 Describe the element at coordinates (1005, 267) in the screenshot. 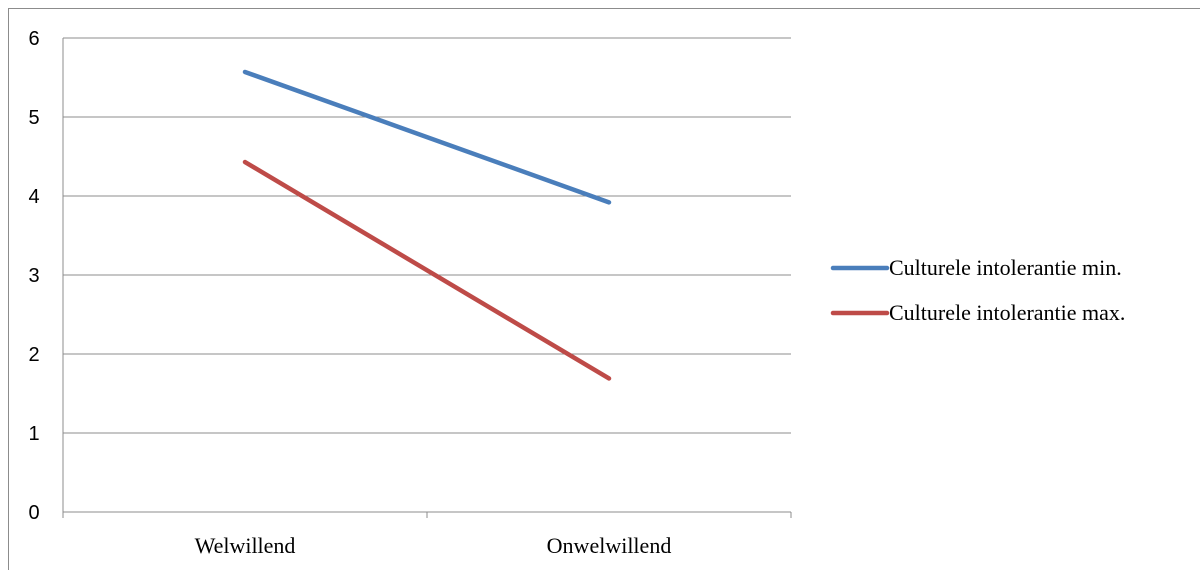

I see `legend-label: Culturele intolerantie min.` at that location.